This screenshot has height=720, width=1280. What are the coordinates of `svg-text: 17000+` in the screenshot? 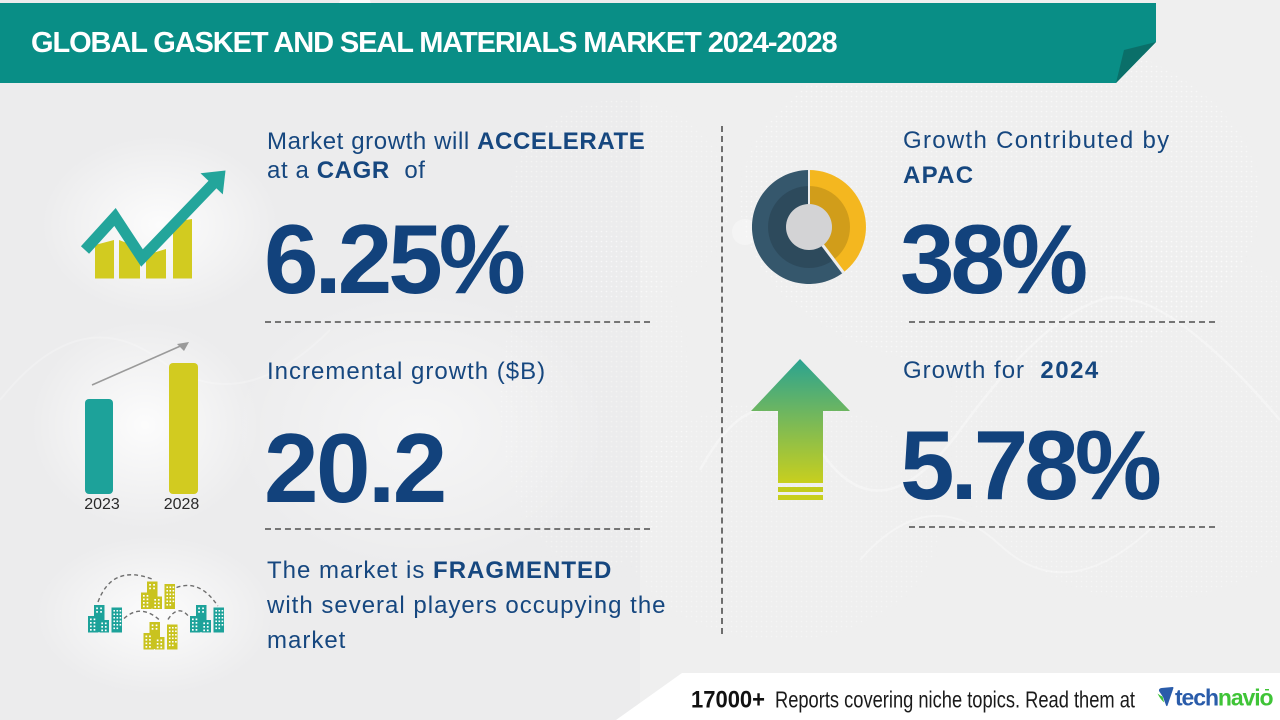 It's located at (728, 700).